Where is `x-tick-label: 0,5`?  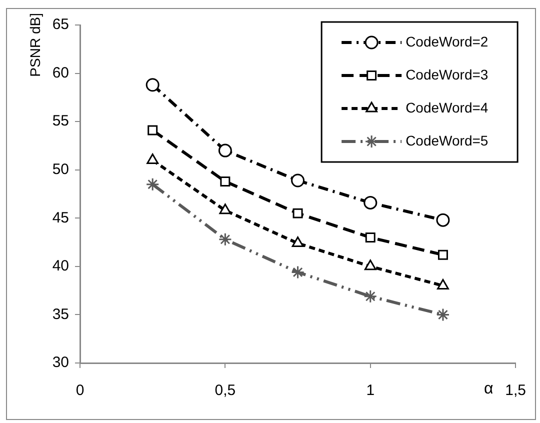 x-tick-label: 0,5 is located at coordinates (225, 391).